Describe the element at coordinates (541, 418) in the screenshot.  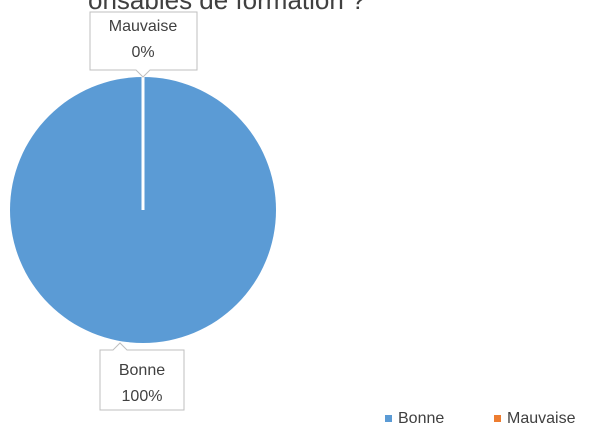
I see `legend-label: Mauvaise` at that location.